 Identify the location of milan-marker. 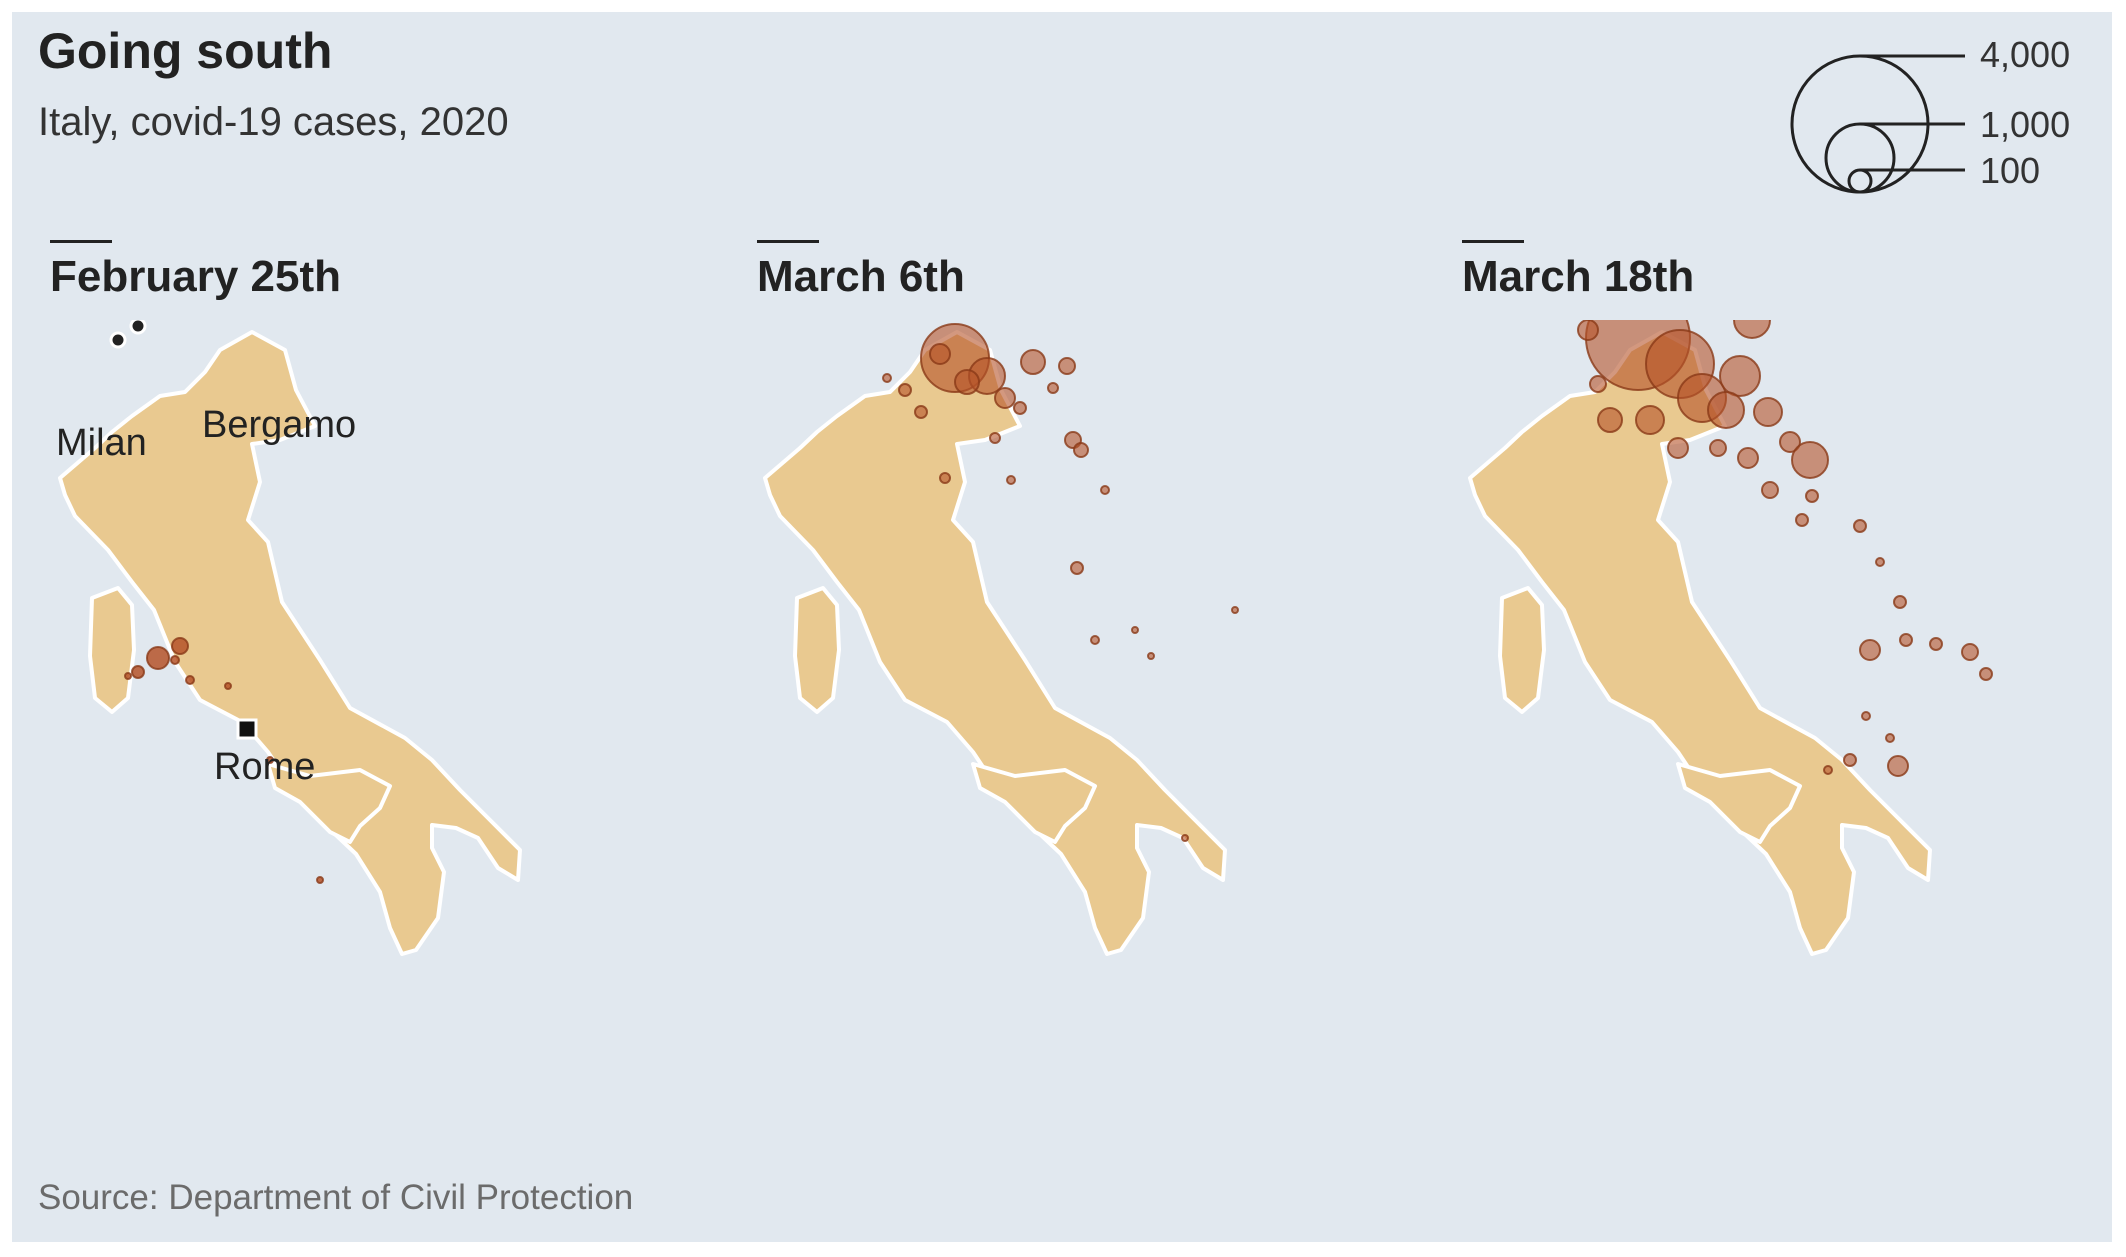
(118, 340).